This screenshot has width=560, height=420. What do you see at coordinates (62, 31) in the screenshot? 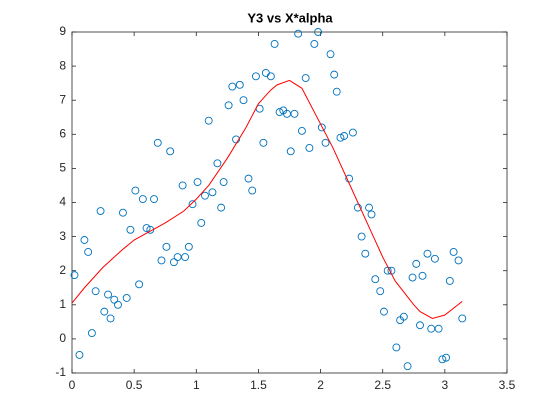
I see `y-tick-label: 9` at bounding box center [62, 31].